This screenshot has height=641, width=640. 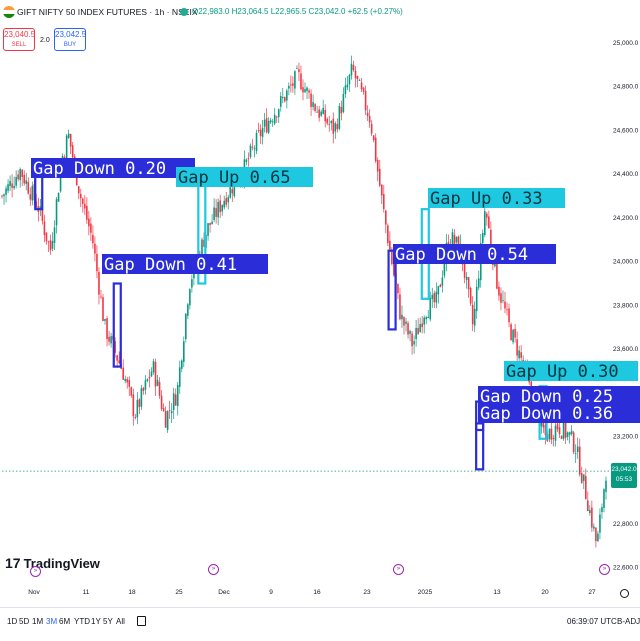 What do you see at coordinates (626, 349) in the screenshot?
I see `y-axis-tick-label: 23,600.0` at bounding box center [626, 349].